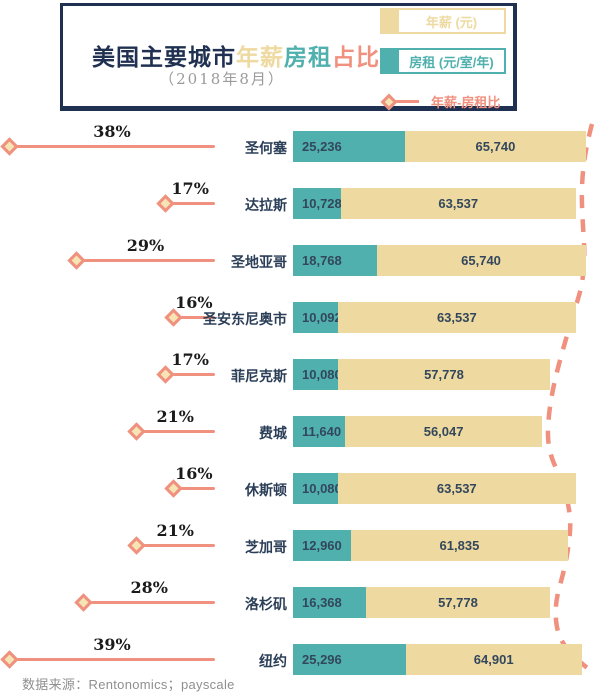 This screenshot has height=697, width=600. What do you see at coordinates (259, 262) in the screenshot?
I see `city-label: 圣地亚哥` at bounding box center [259, 262].